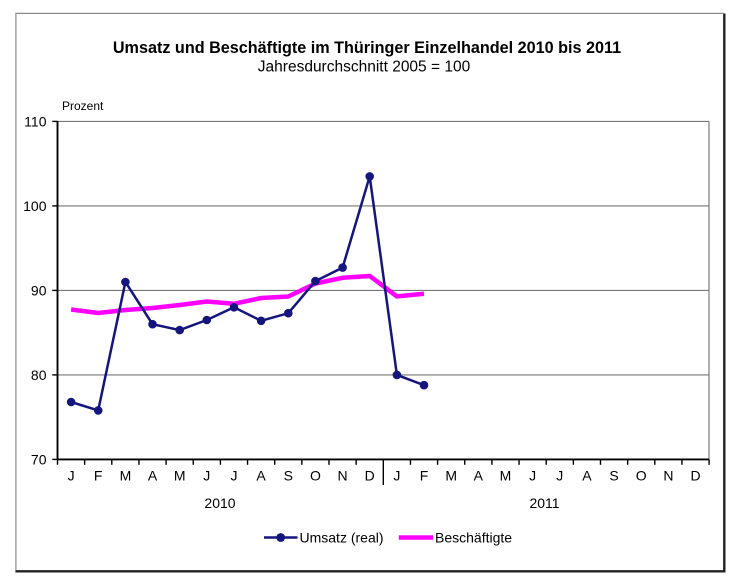  I want to click on svg-text: Umsatz (real), so click(342, 538).